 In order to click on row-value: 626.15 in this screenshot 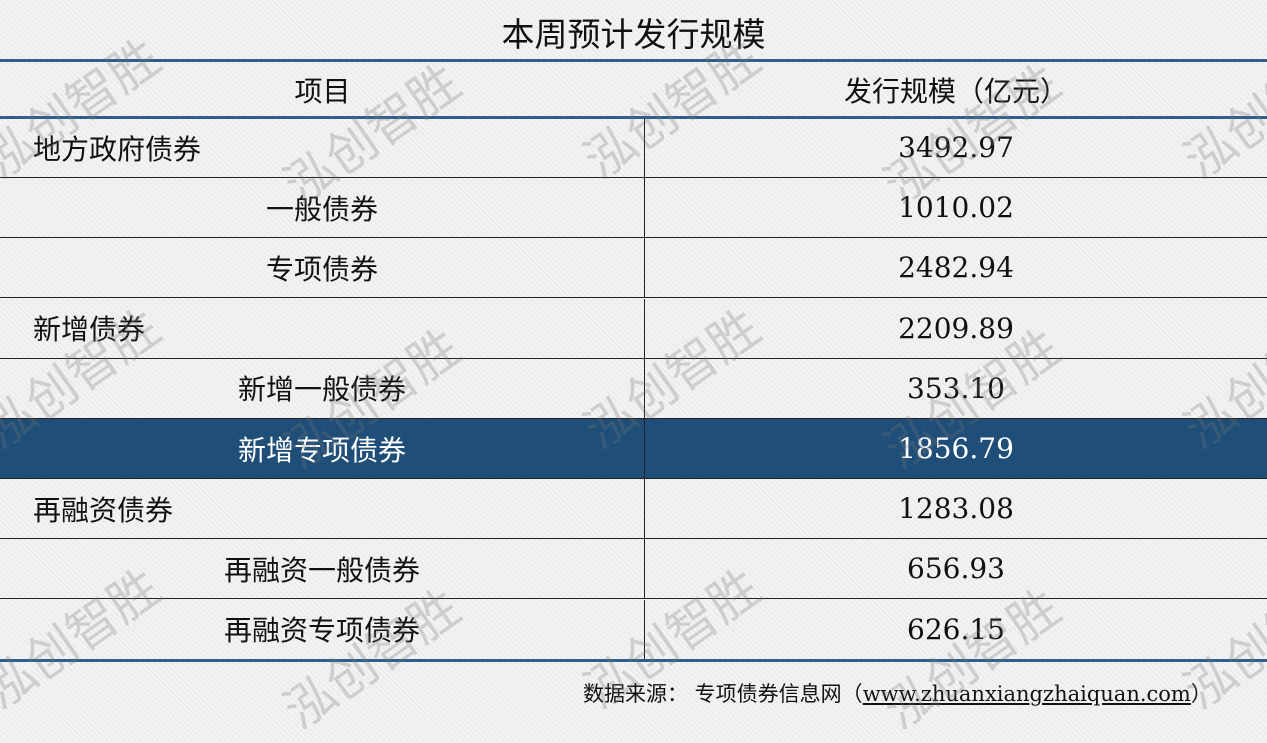, I will do `click(956, 629)`.